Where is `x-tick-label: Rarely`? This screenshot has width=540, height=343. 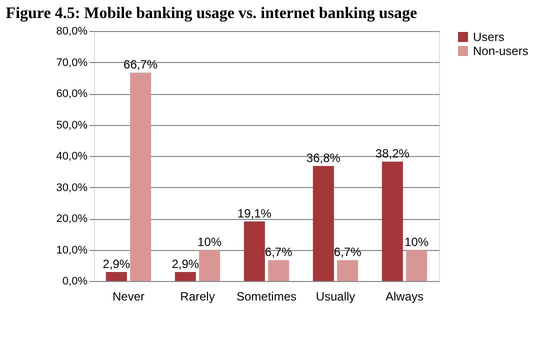
x-tick-label: Rarely is located at coordinates (197, 297).